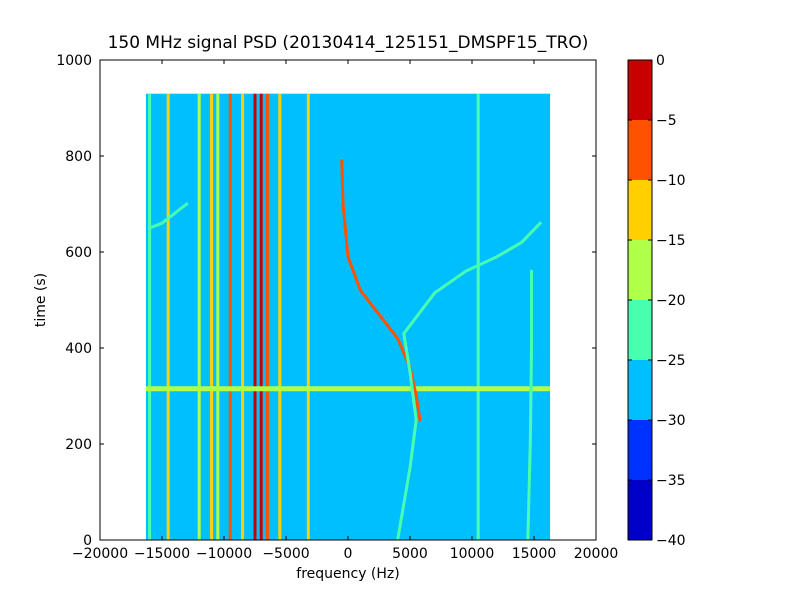 The height and width of the screenshot is (600, 800). Describe the element at coordinates (671, 541) in the screenshot. I see `colorbar-tick-label: −40` at that location.